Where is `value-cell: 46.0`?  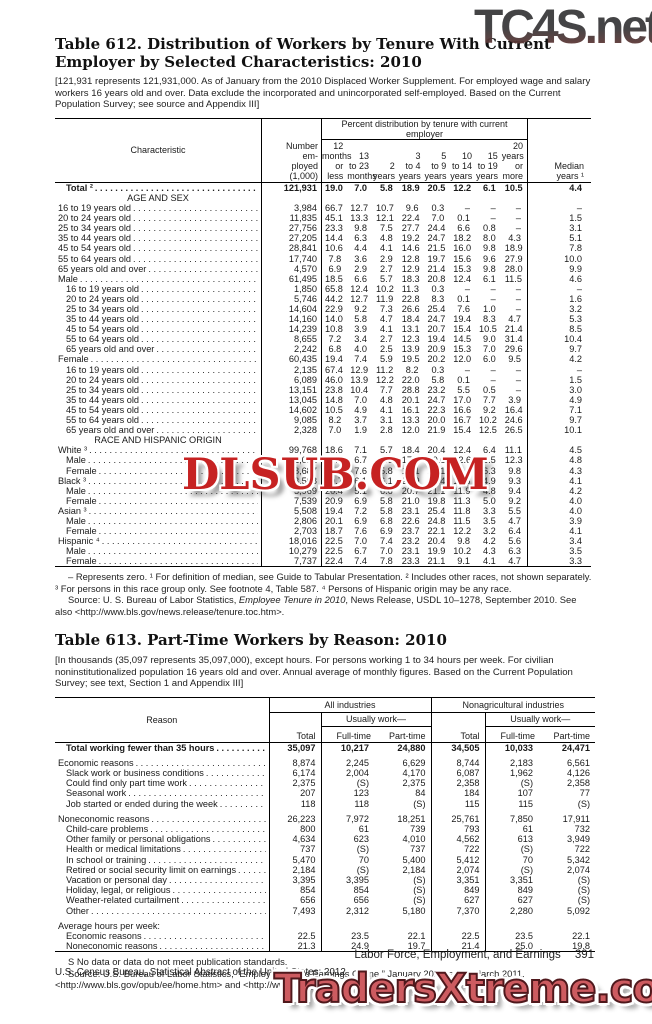 value-cell: 46.0 is located at coordinates (334, 379).